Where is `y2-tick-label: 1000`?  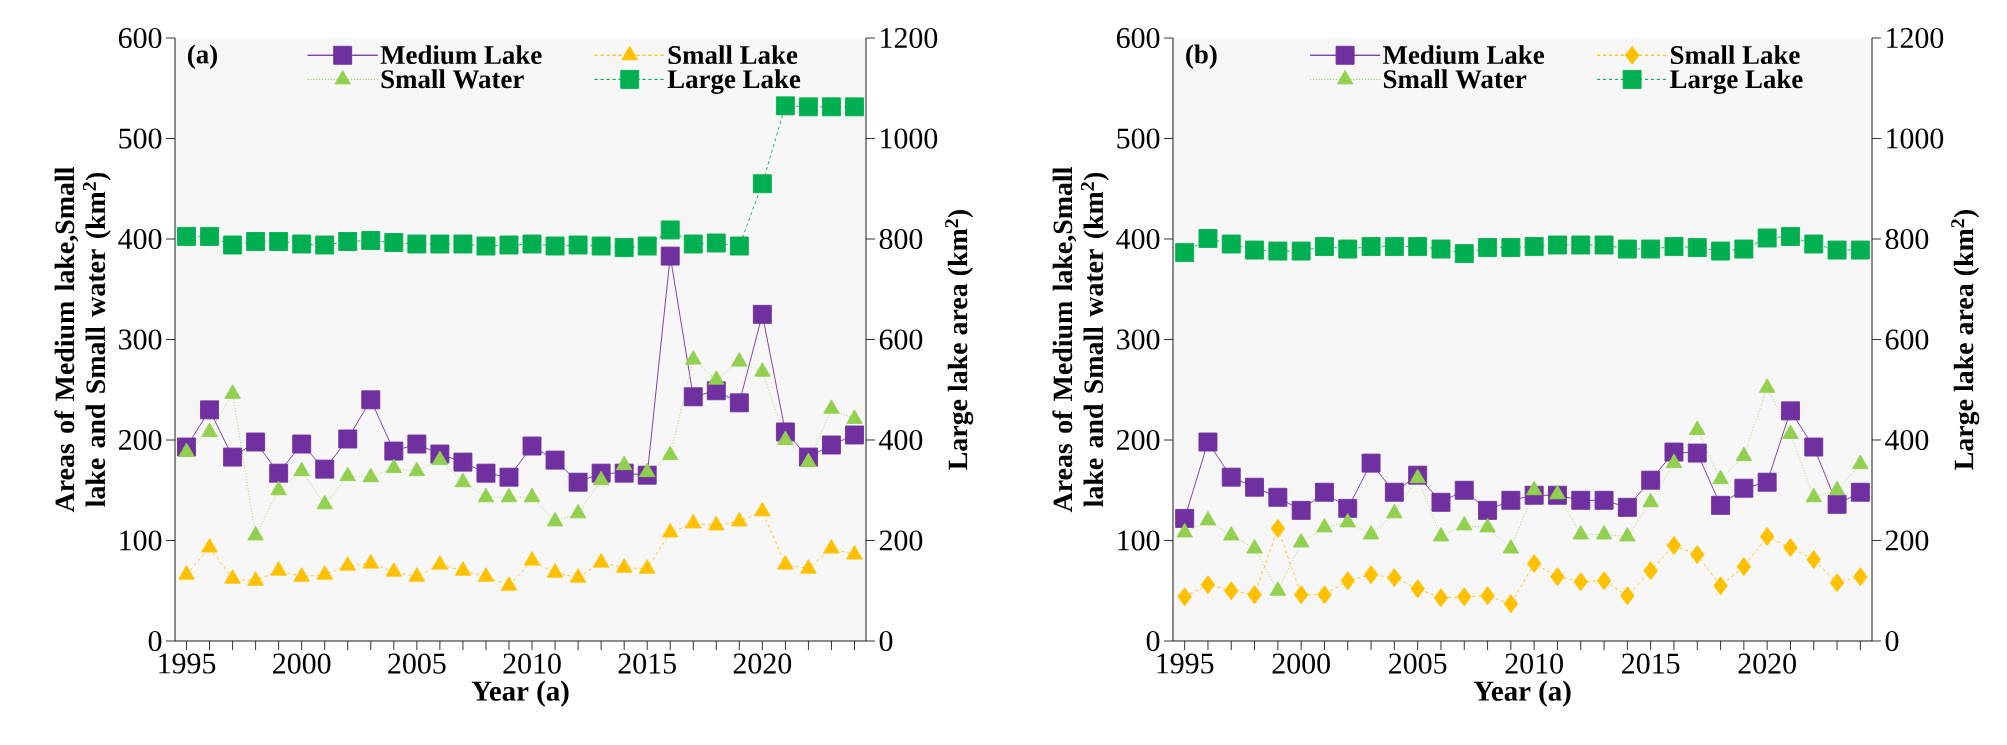
y2-tick-label: 1000 is located at coordinates (909, 138).